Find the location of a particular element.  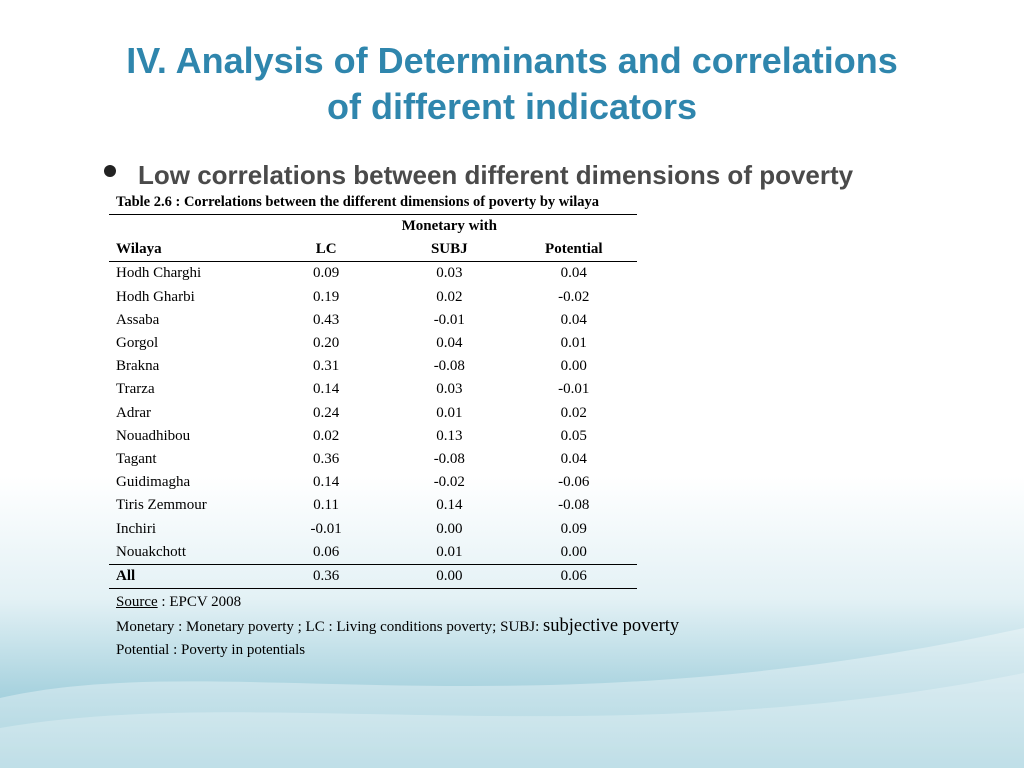

cell-wilaya: Tagant is located at coordinates (136, 459).